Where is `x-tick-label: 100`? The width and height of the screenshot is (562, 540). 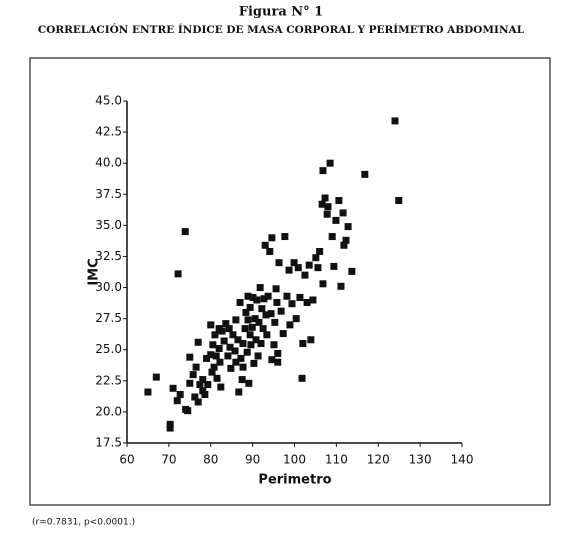 x-tick-label: 100 is located at coordinates (294, 460).